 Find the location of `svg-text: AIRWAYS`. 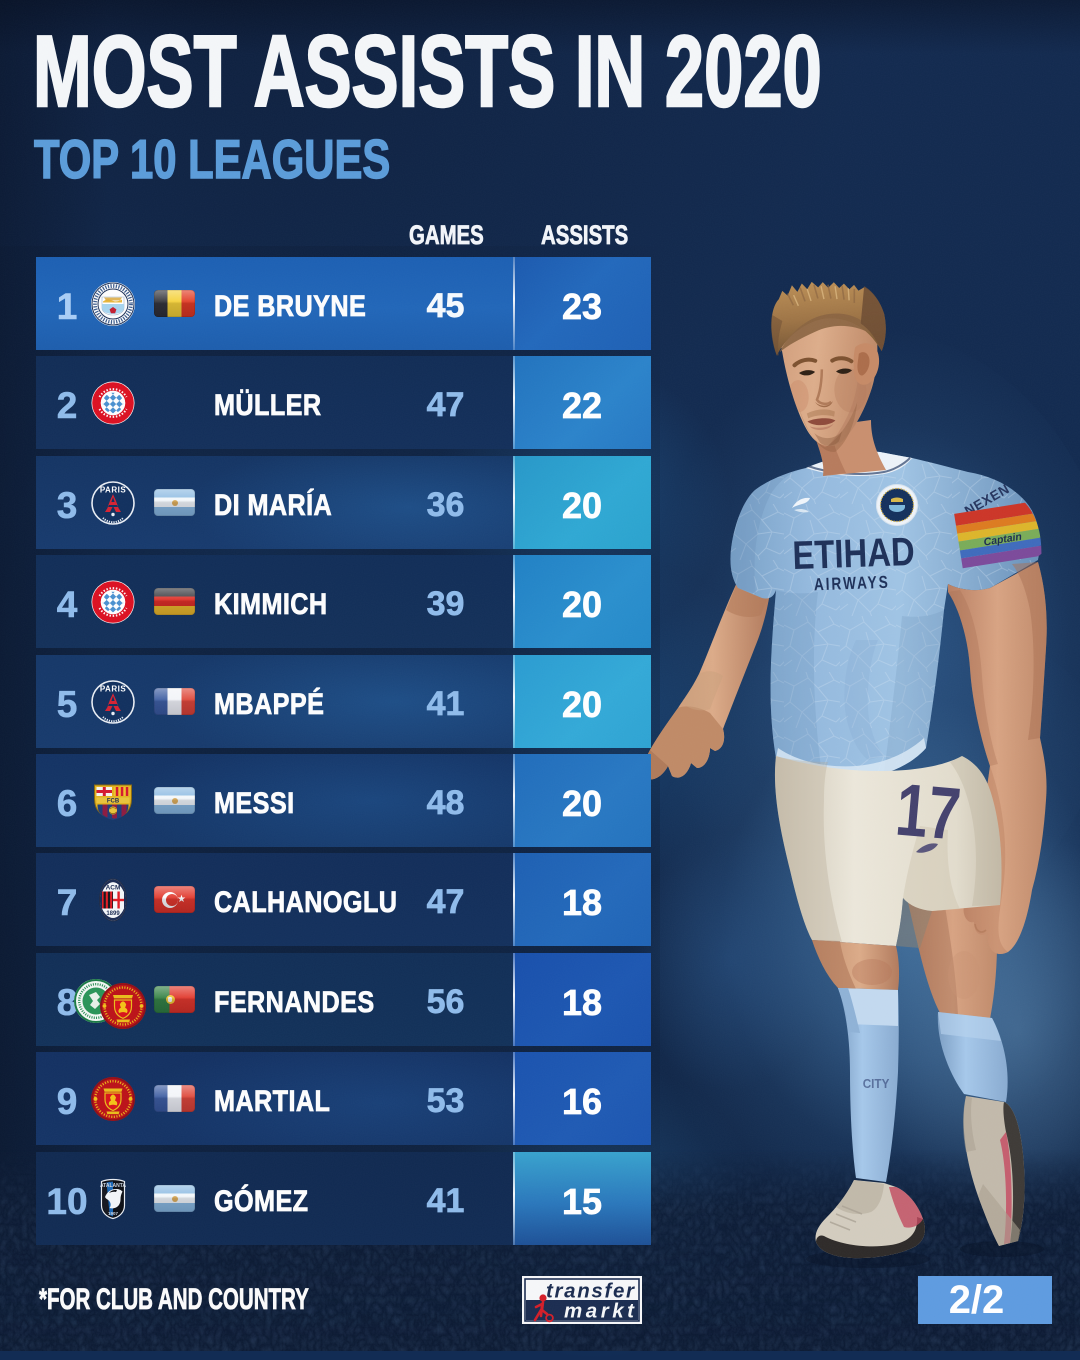

svg-text: AIRWAYS is located at coordinates (852, 584).